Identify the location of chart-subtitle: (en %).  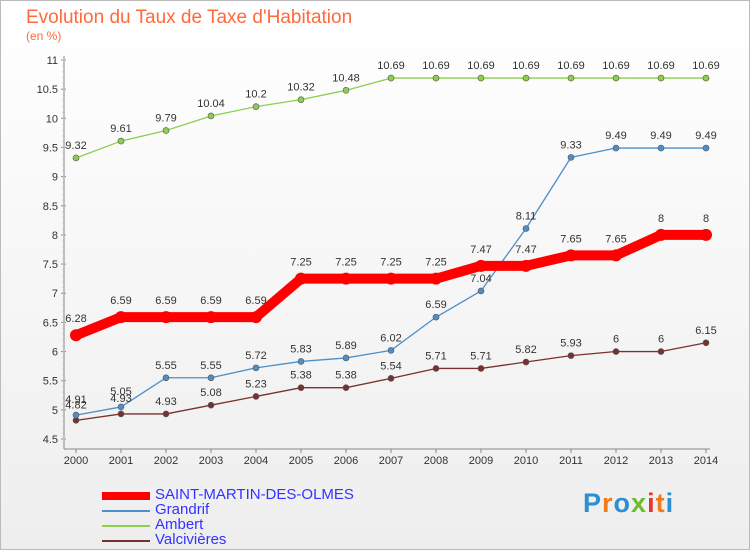
(44, 36).